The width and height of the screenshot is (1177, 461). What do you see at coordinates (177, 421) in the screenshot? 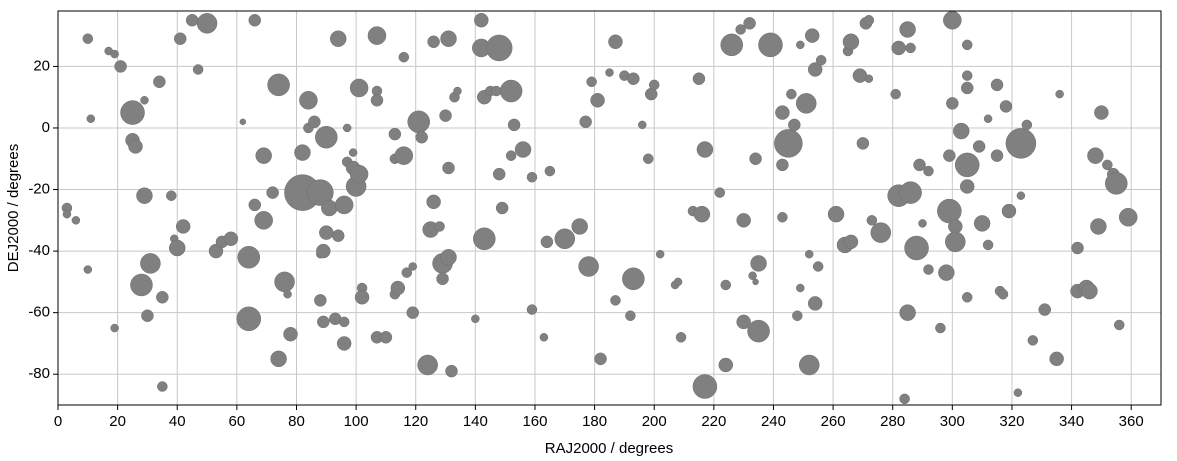
I see `x-tick-label: 40` at bounding box center [177, 421].